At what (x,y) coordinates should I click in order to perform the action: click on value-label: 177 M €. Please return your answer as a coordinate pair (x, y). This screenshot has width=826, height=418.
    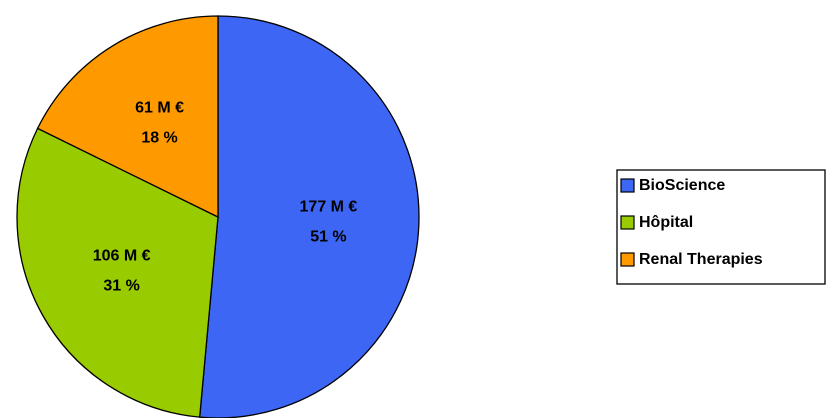
    Looking at the image, I should click on (329, 206).